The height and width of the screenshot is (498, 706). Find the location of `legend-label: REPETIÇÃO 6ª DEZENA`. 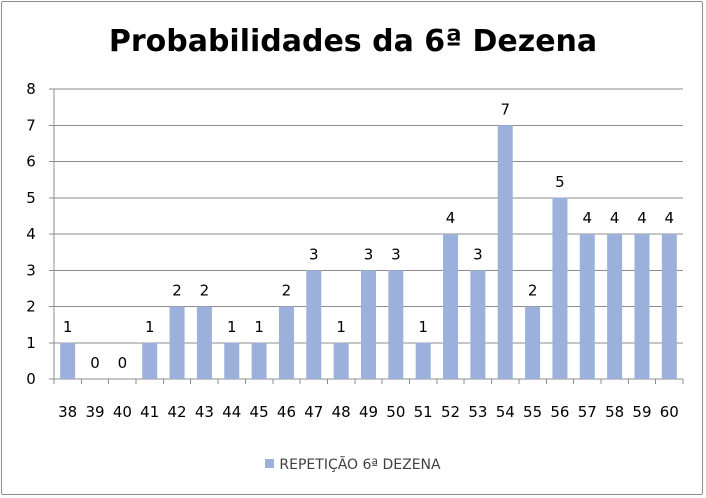

legend-label: REPETIÇÃO 6ª DEZENA is located at coordinates (360, 465).